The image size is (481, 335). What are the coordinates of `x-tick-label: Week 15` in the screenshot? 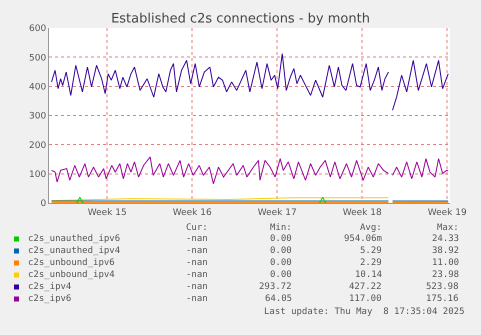 It's located at (107, 213).